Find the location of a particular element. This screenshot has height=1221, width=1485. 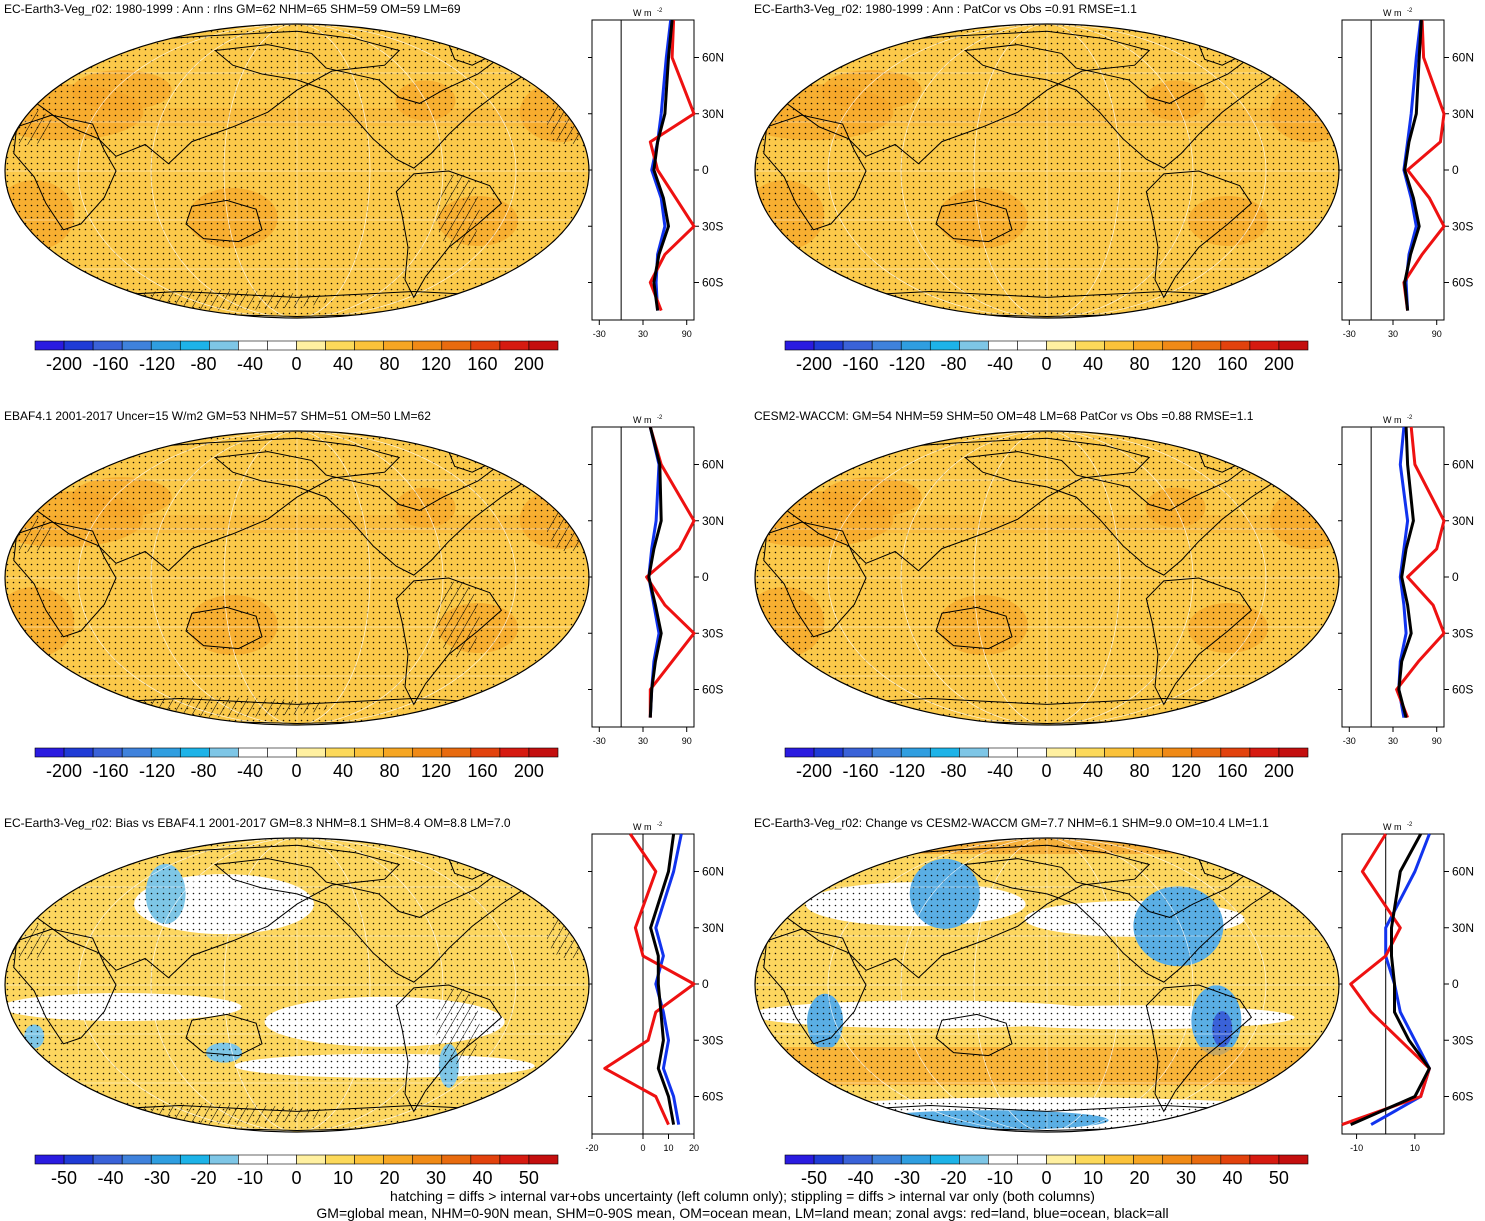

colorbar-label: -40 is located at coordinates (861, 1178).